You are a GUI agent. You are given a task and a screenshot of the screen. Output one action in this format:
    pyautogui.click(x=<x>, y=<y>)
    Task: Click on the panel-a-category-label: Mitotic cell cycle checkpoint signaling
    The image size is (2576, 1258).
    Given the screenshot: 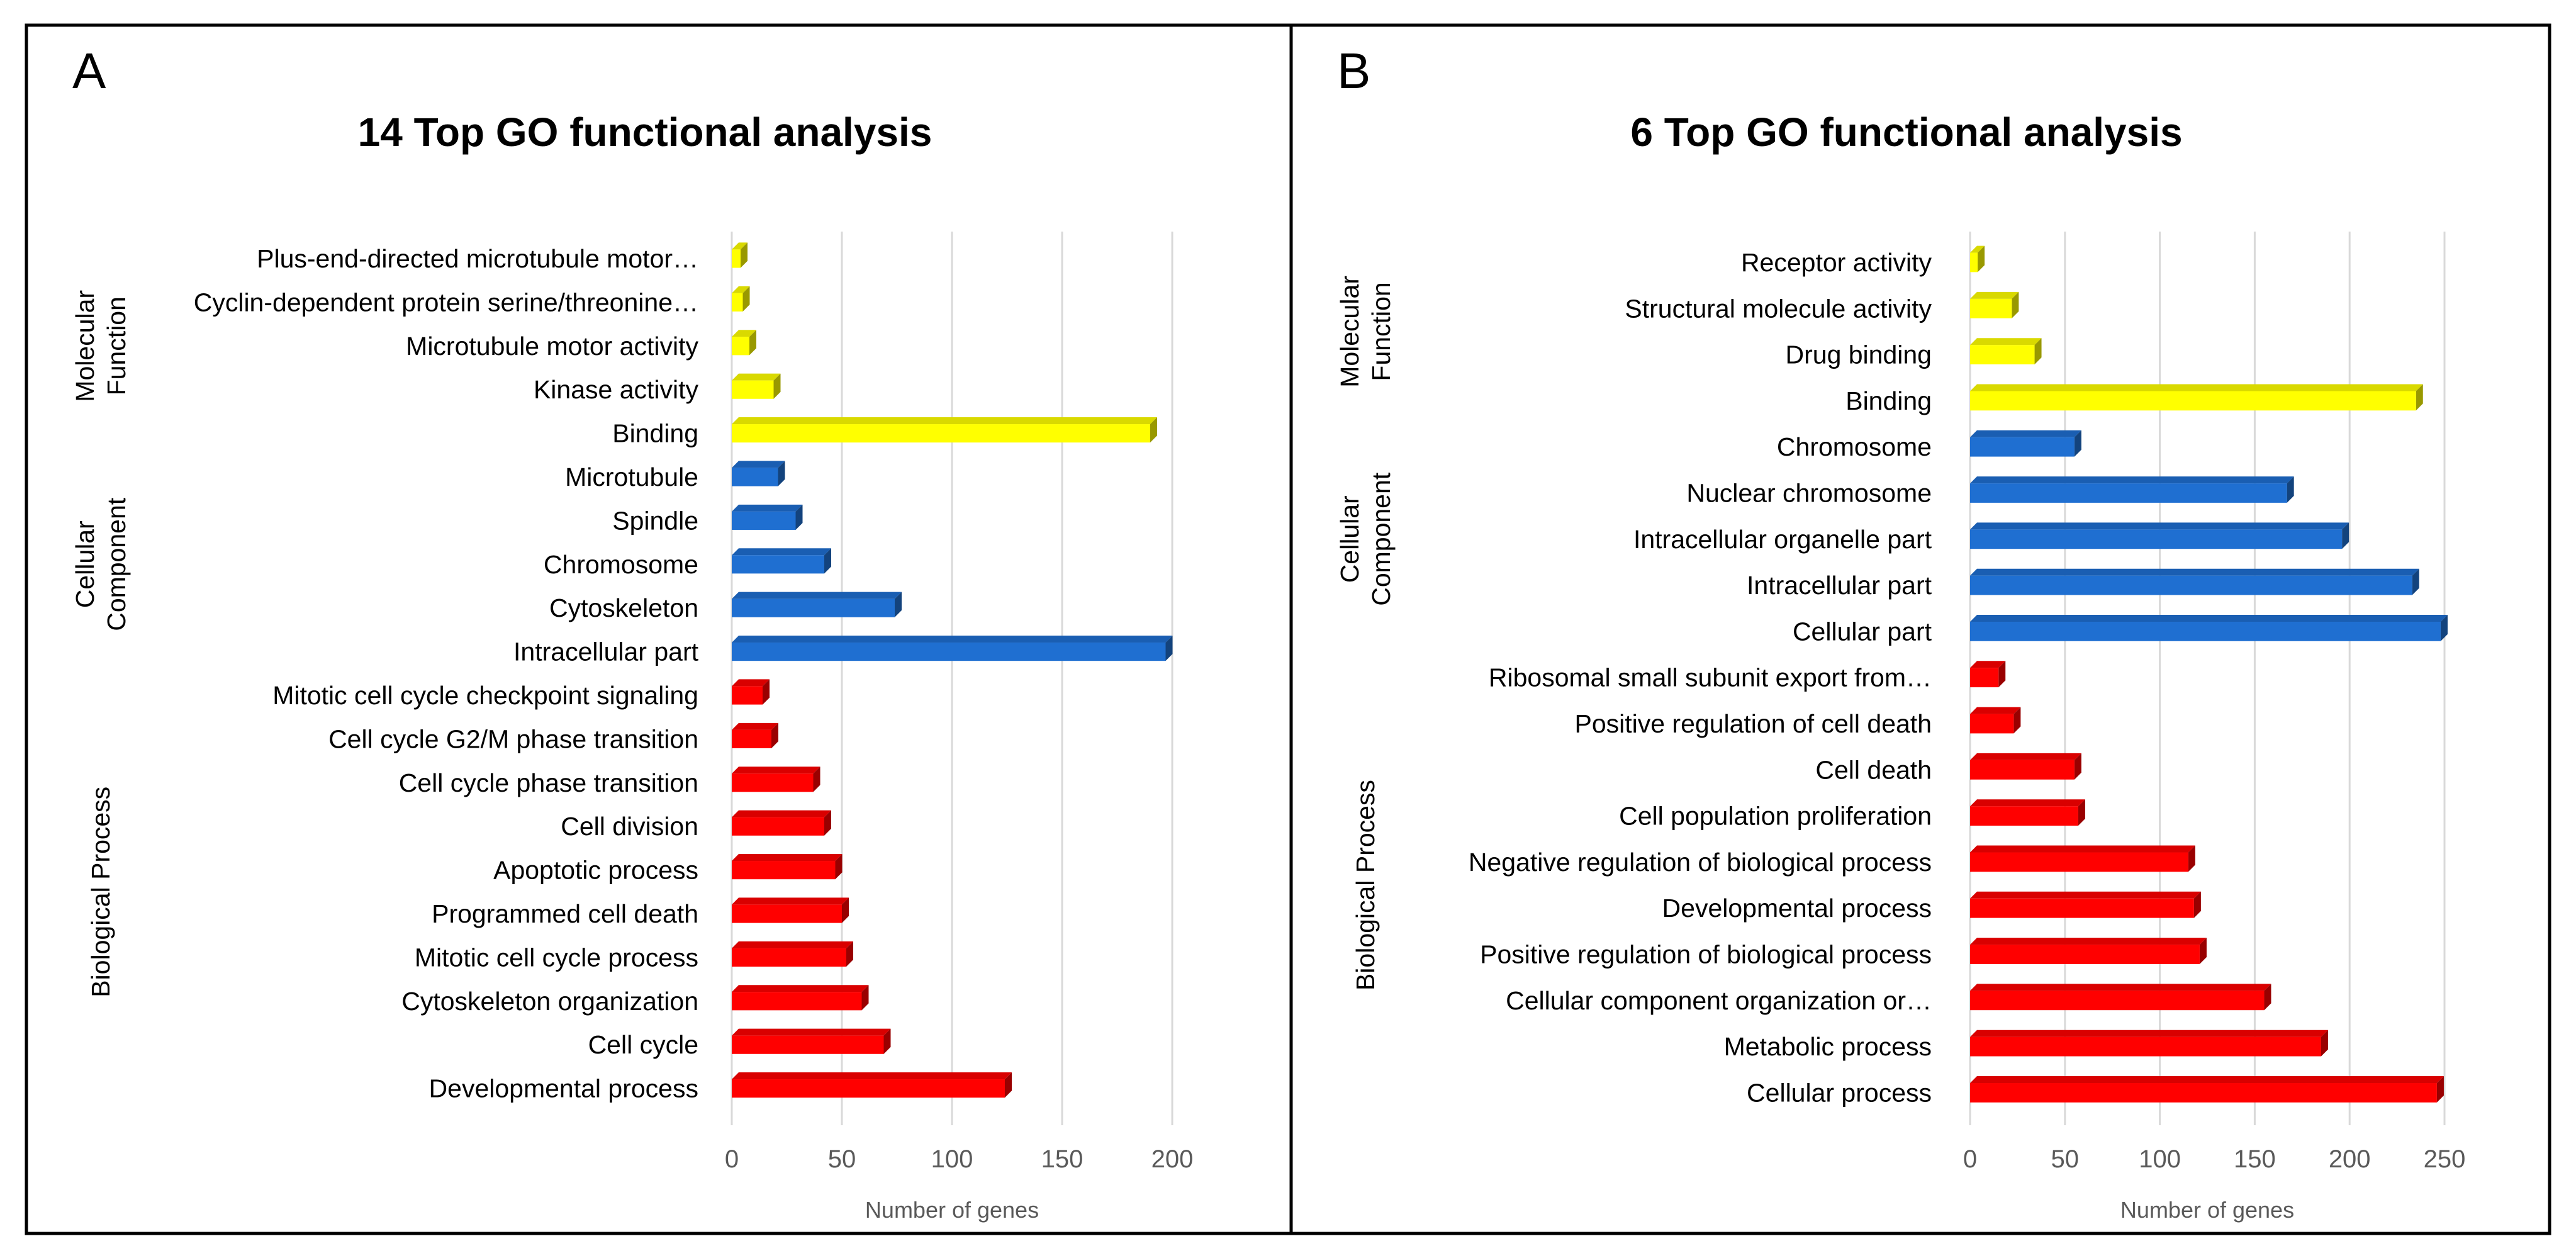 What is the action you would take?
    pyautogui.click(x=485, y=695)
    